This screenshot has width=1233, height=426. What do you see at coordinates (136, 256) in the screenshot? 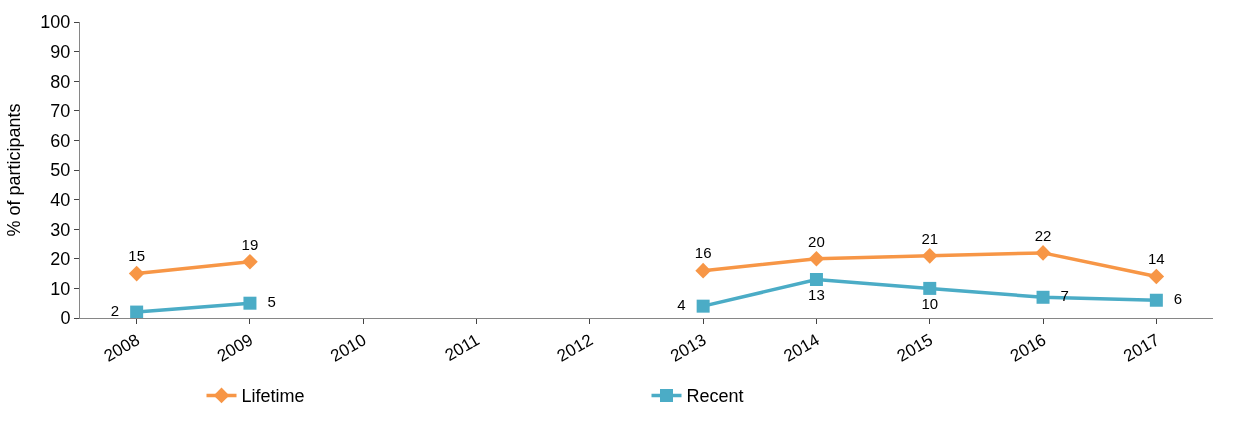
I see `data-label: 15` at bounding box center [136, 256].